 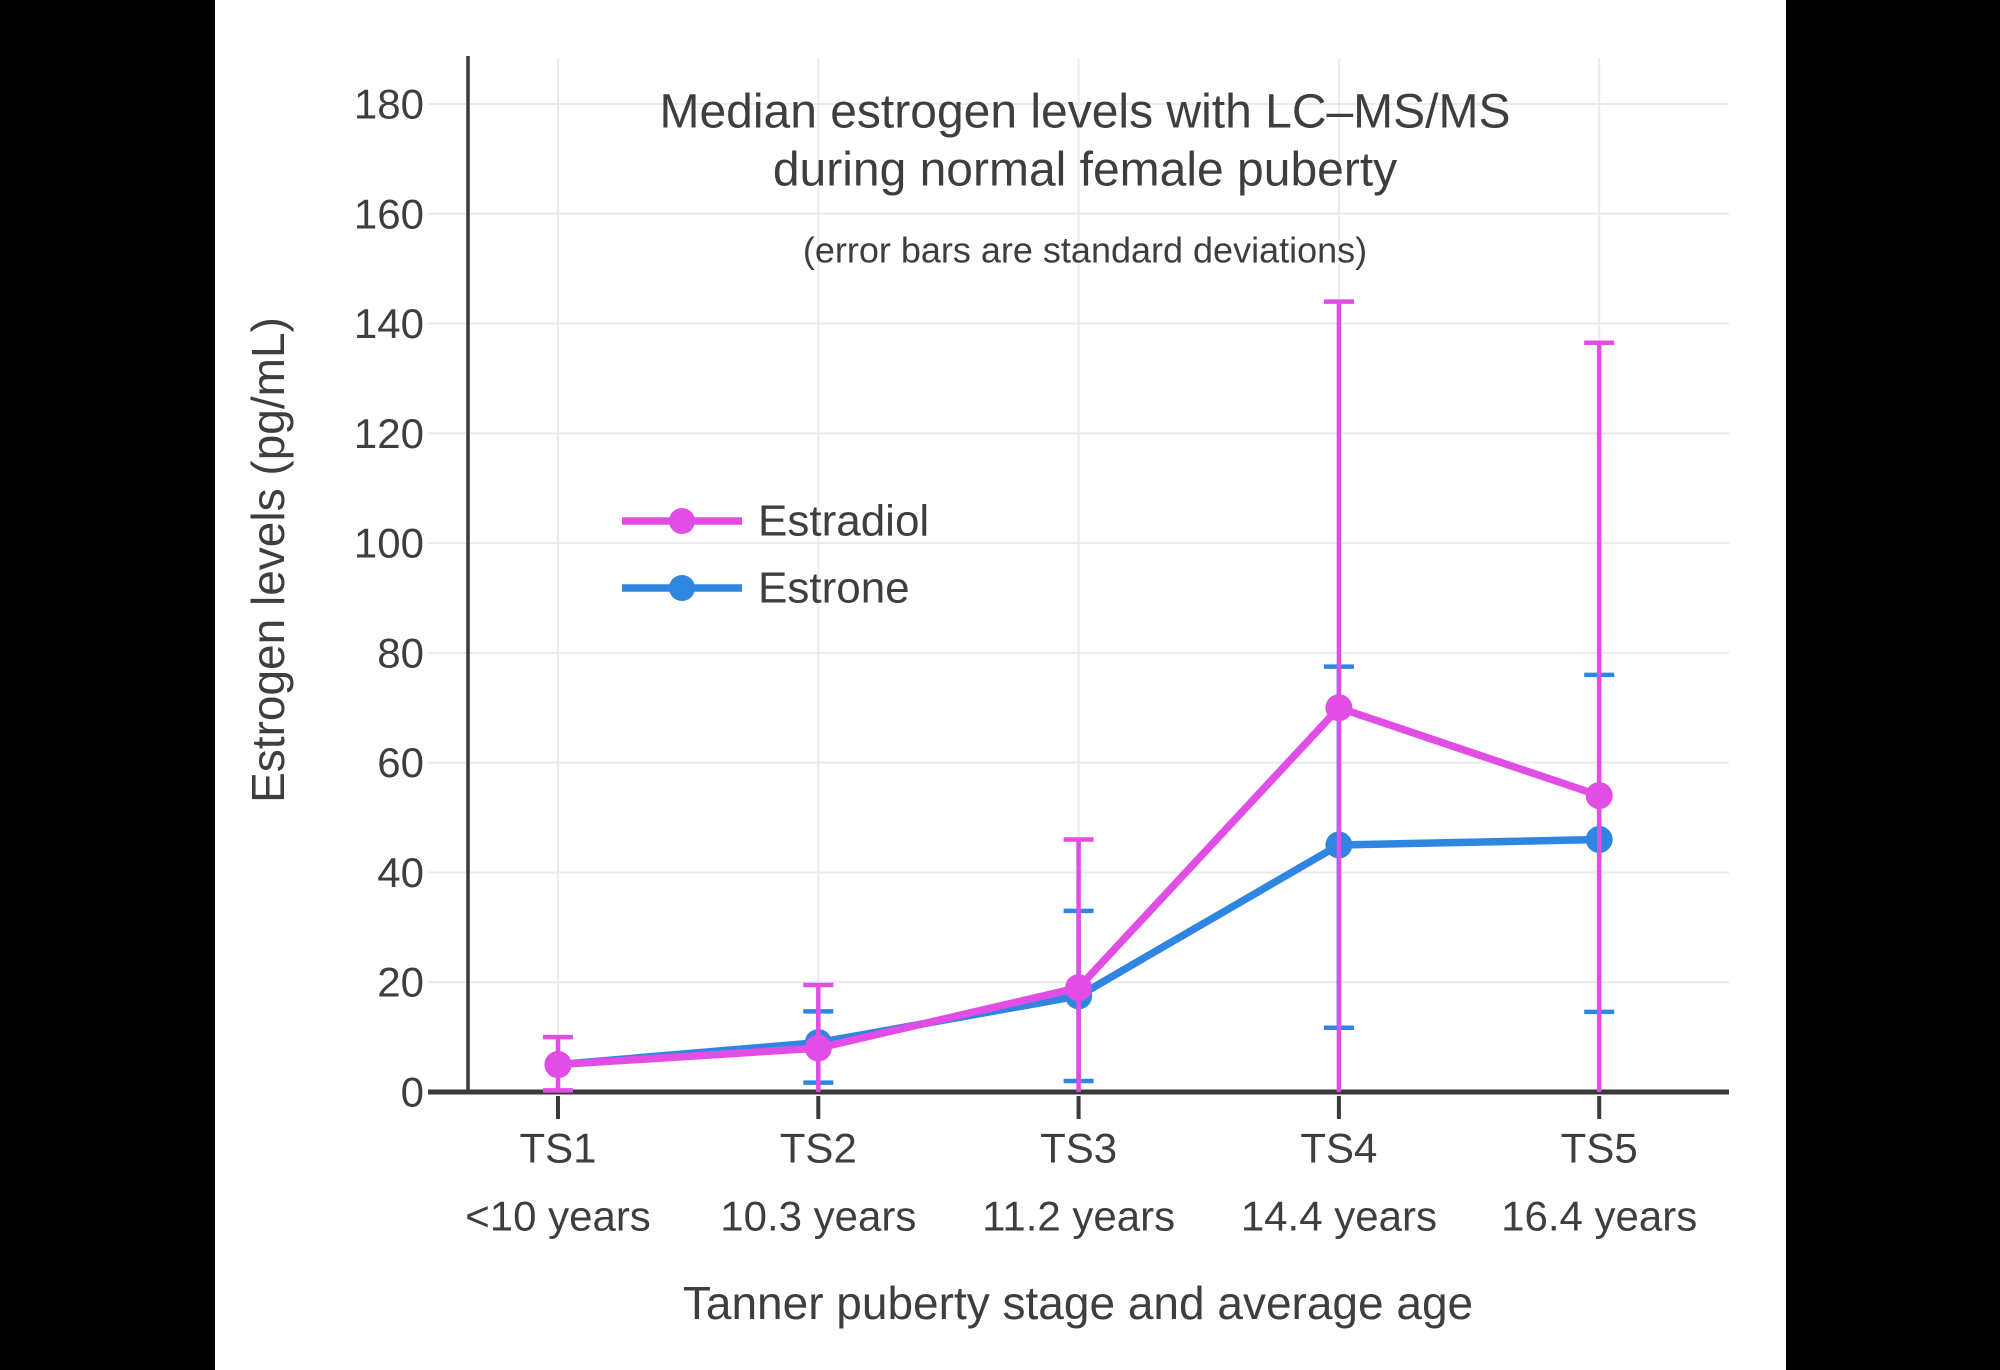 What do you see at coordinates (818, 1048) in the screenshot?
I see `marker-estradiol-TS2` at bounding box center [818, 1048].